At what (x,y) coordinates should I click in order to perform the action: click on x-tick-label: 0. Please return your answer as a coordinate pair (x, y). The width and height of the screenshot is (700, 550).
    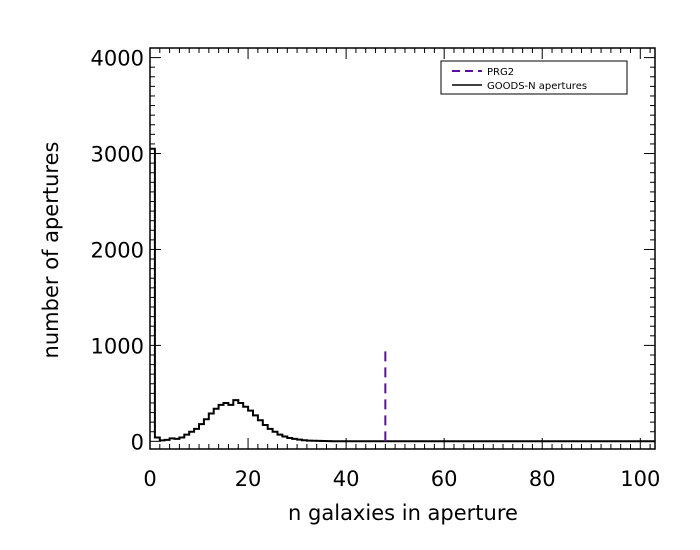
    Looking at the image, I should click on (149, 479).